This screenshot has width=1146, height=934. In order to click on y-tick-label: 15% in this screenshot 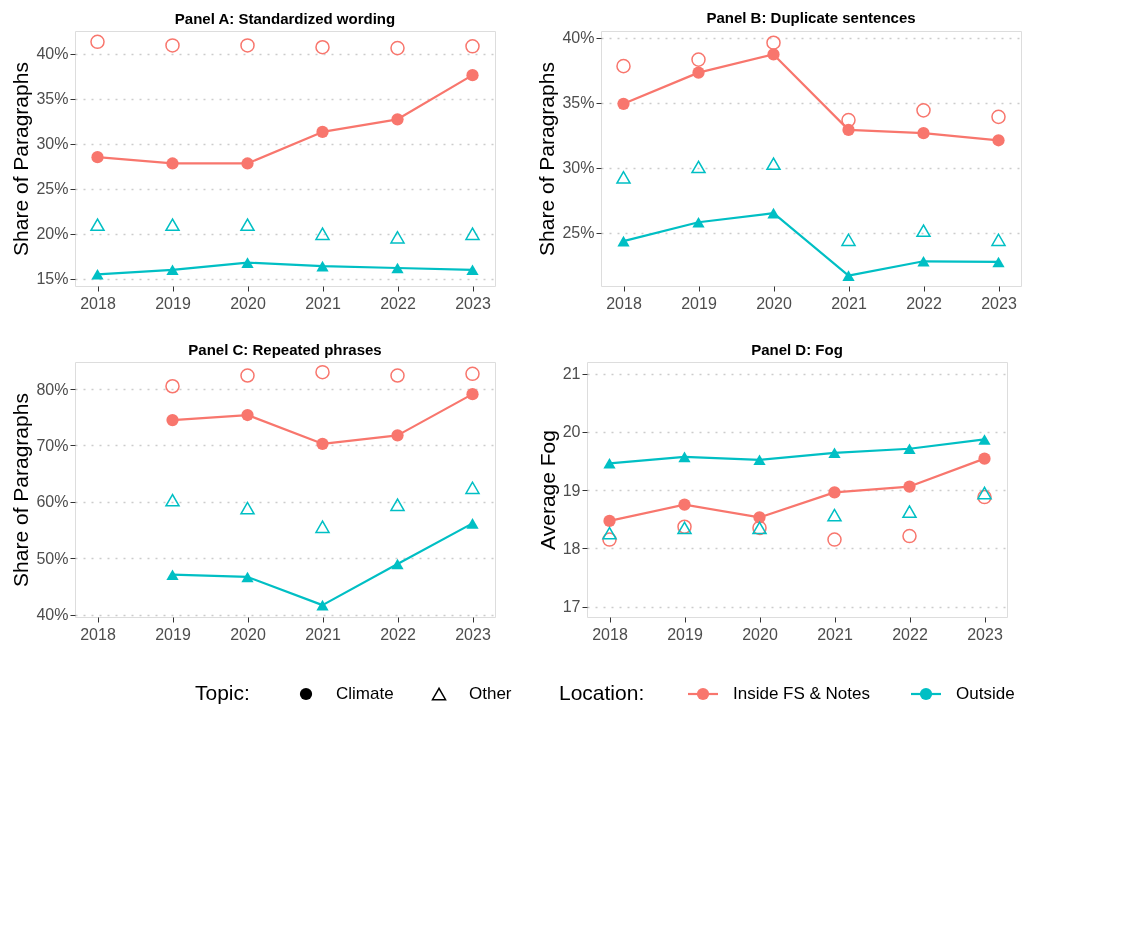, I will do `click(52, 279)`.